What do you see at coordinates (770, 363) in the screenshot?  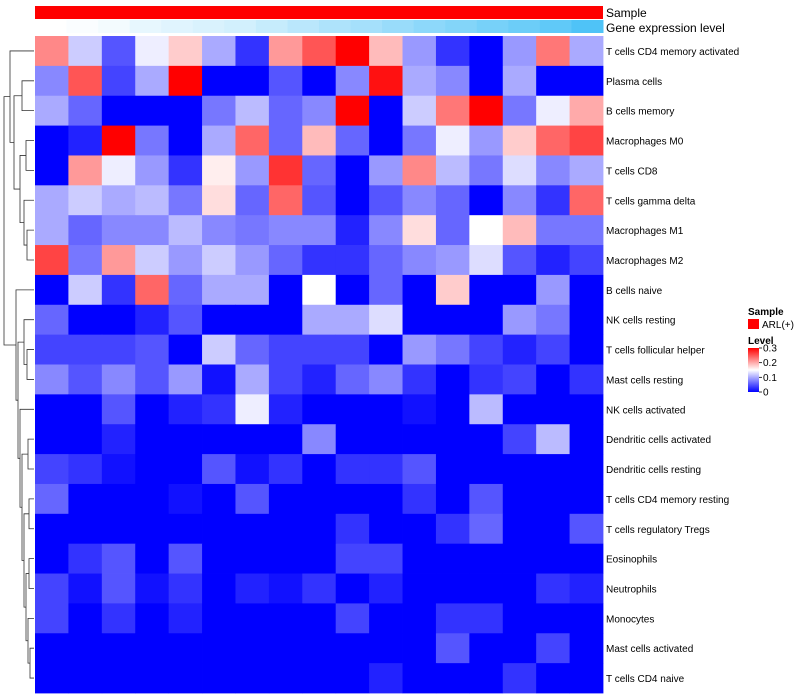 I see `legend-level-tick-label: 0.2` at bounding box center [770, 363].